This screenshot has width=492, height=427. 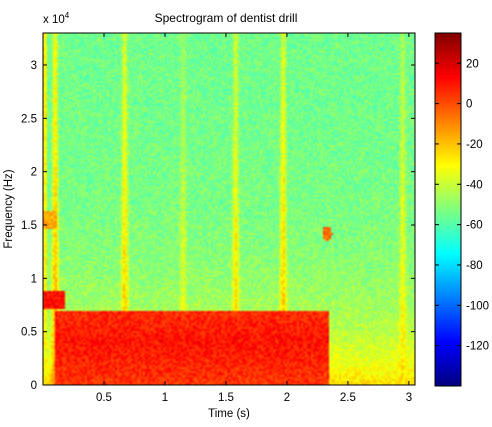 I want to click on y-tick-label: 3, so click(x=34, y=66).